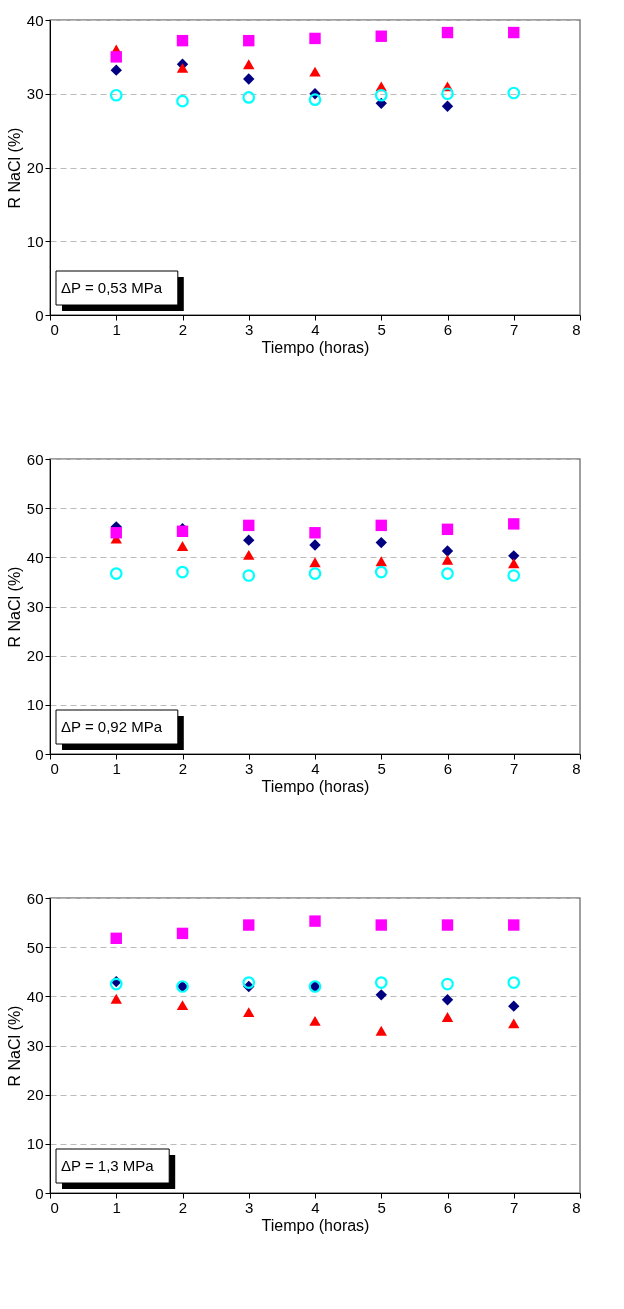  Describe the element at coordinates (112, 726) in the screenshot. I see `annotation: ΔP = 0,92 MPa` at that location.